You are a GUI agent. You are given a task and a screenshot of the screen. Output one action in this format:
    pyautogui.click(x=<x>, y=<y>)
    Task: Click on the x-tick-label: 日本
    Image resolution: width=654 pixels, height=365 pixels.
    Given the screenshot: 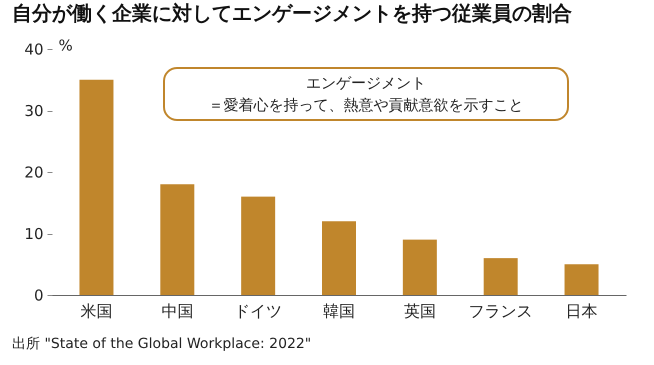 What is the action you would take?
    pyautogui.click(x=582, y=311)
    